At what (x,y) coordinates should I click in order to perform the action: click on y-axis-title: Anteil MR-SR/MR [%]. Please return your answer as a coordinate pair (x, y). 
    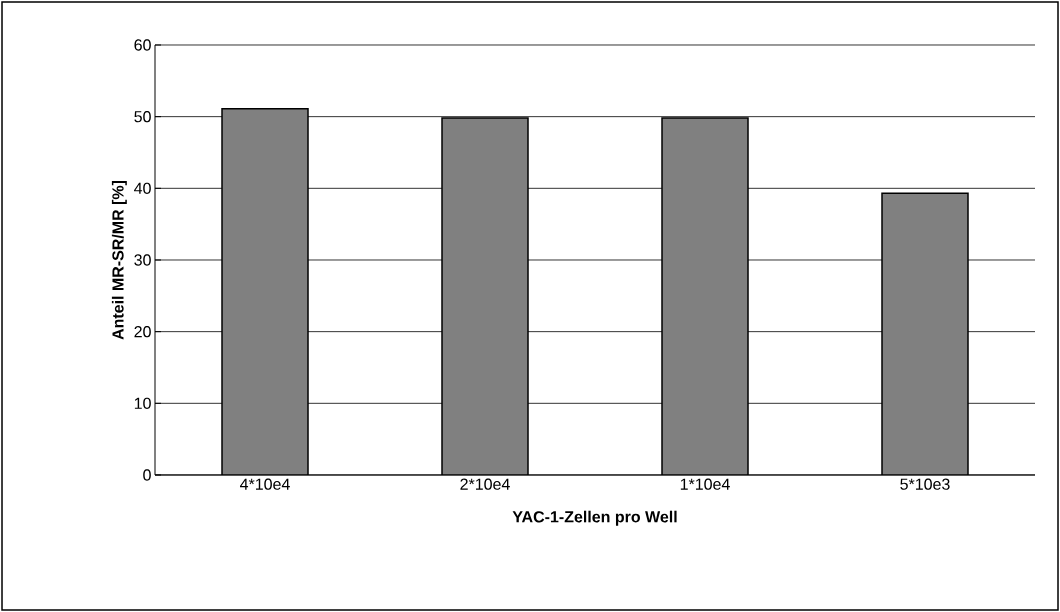
    Looking at the image, I should click on (119, 260).